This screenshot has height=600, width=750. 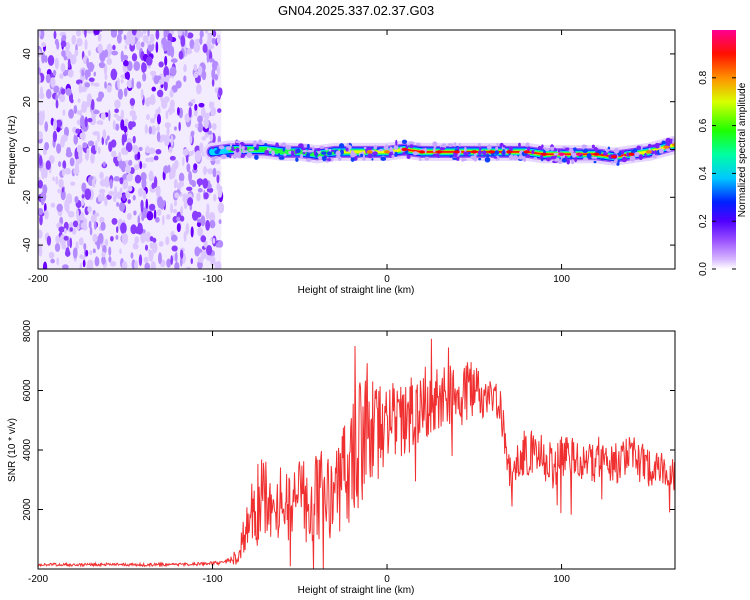 What do you see at coordinates (12, 450) in the screenshot?
I see `snr-ylabel: SNR (10 * v/v)` at bounding box center [12, 450].